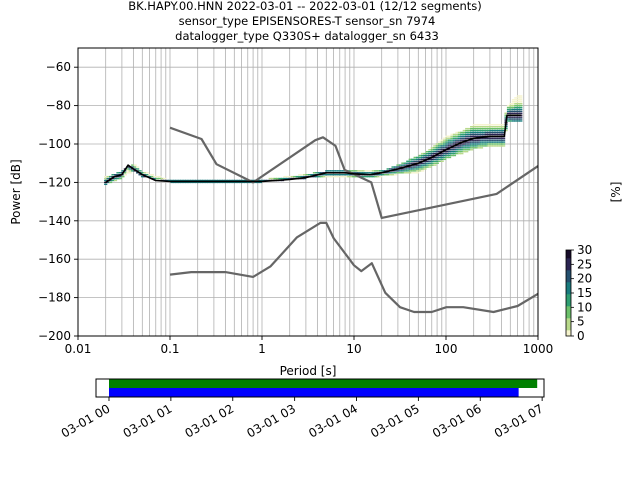  What do you see at coordinates (457, 420) in the screenshot?
I see `coverage-tick-label: 03-01 06` at bounding box center [457, 420].